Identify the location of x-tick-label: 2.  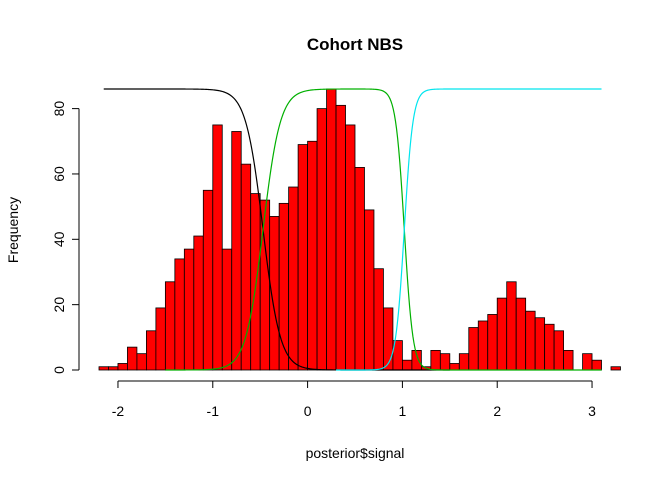
(497, 411).